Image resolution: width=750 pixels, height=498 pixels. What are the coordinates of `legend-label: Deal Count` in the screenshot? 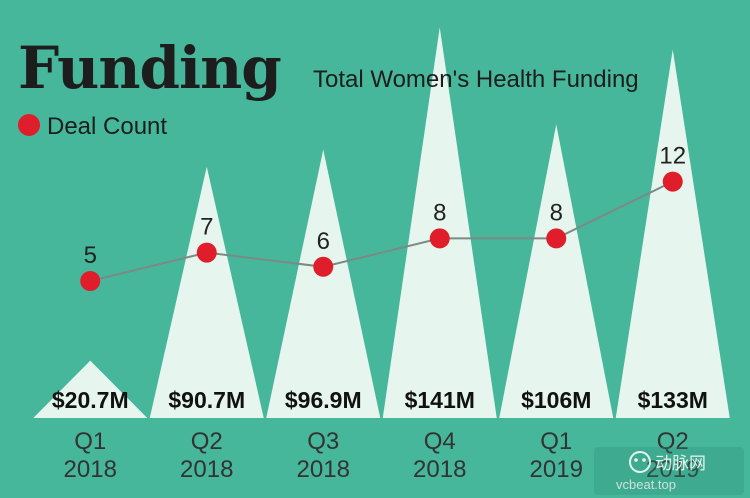 It's located at (107, 126).